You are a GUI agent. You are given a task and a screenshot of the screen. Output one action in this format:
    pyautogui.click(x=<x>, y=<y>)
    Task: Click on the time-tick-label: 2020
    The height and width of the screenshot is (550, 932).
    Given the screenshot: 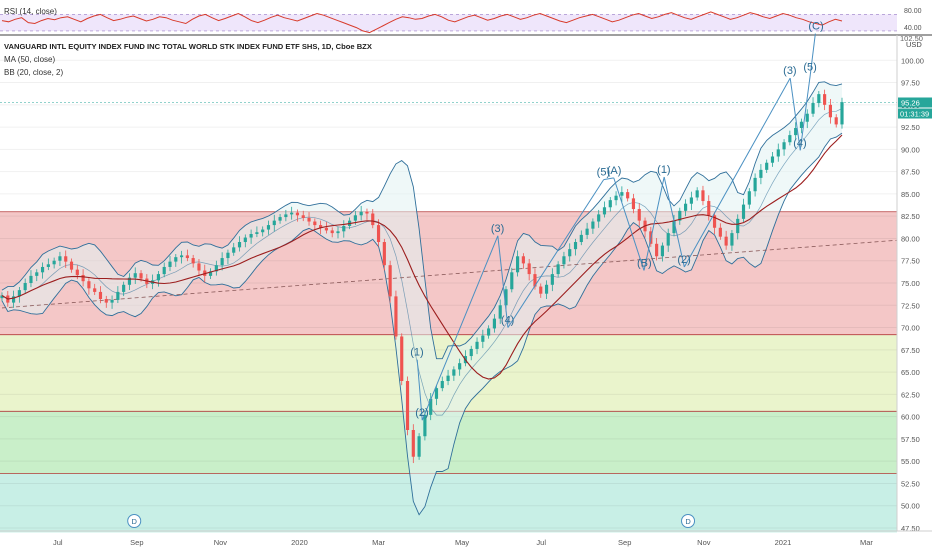 What is the action you would take?
    pyautogui.click(x=299, y=542)
    